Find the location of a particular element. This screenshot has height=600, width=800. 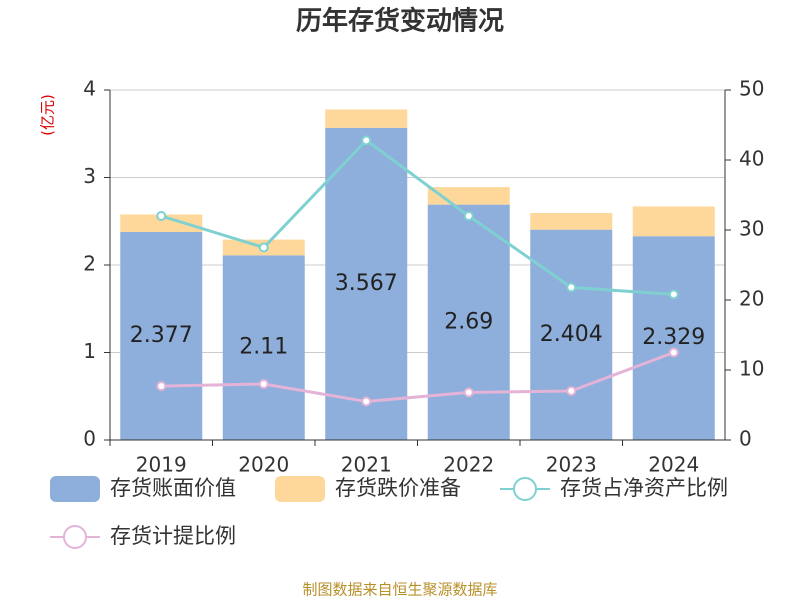

x-tick-label: 2020 is located at coordinates (263, 465).